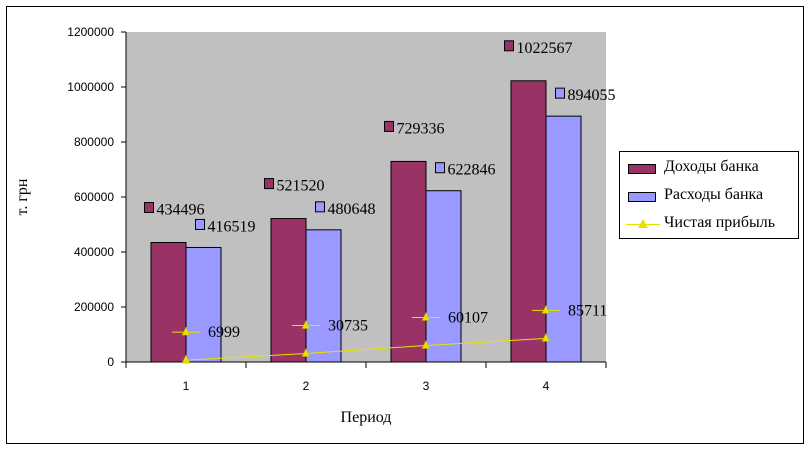 Image resolution: width=811 pixels, height=452 pixels. Describe the element at coordinates (94, 252) in the screenshot. I see `y-tick-label: 400000` at that location.